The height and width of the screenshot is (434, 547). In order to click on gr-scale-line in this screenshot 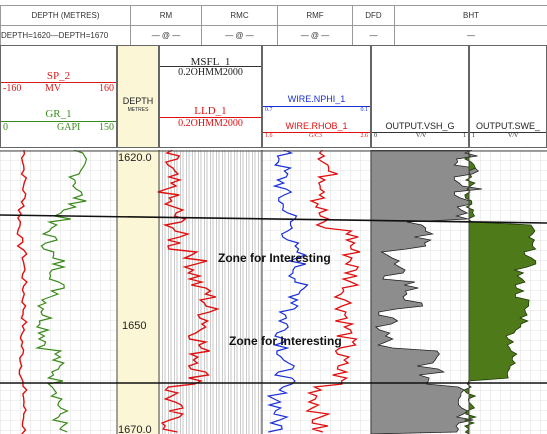, I will do `click(58, 121)`.